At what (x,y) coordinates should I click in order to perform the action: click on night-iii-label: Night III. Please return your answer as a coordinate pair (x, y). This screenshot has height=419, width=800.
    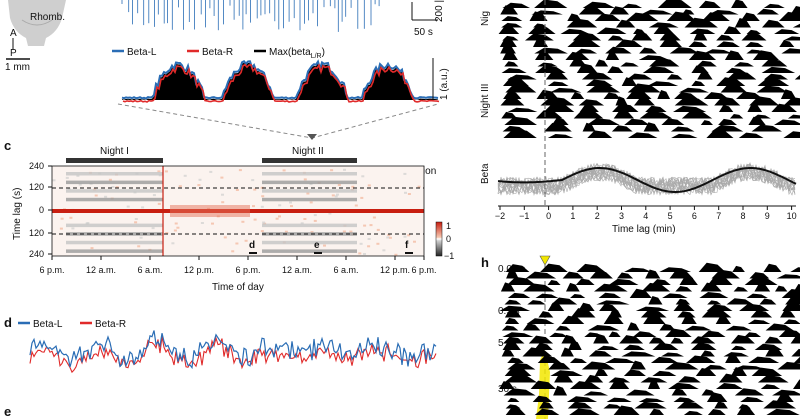
    Looking at the image, I should click on (485, 101).